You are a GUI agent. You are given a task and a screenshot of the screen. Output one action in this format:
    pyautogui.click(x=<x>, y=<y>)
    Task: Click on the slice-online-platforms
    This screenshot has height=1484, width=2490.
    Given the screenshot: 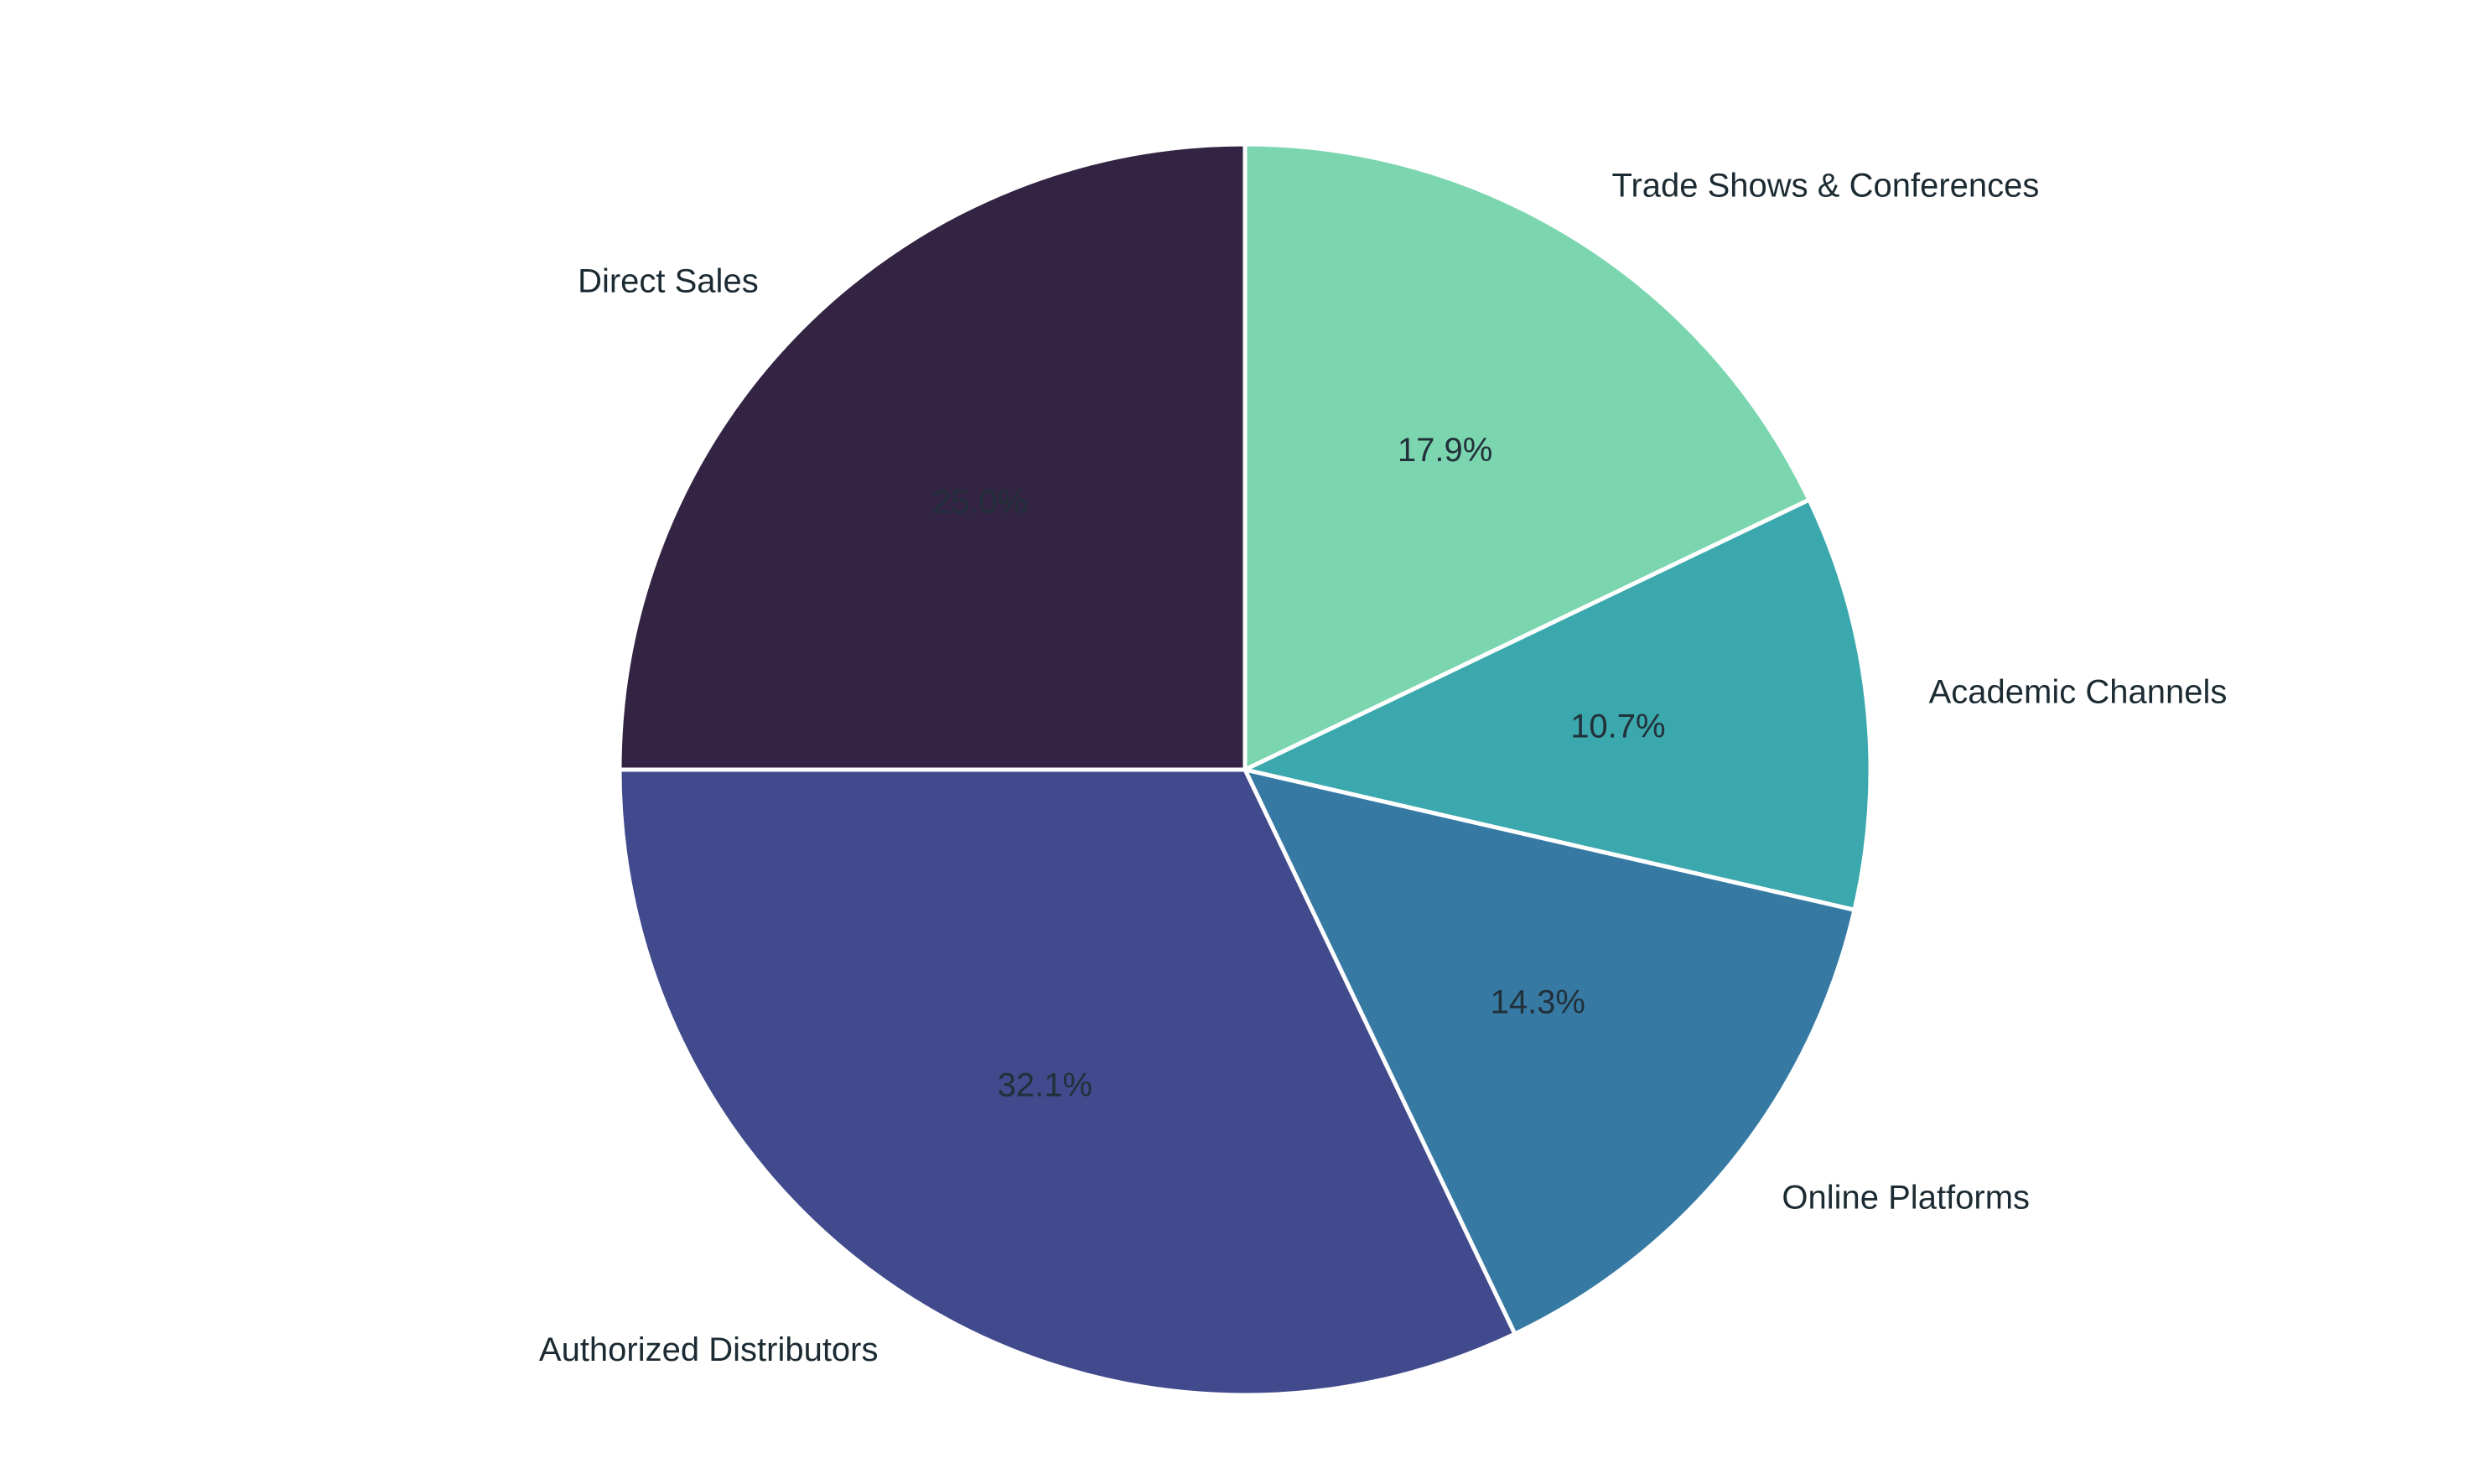 What is the action you would take?
    pyautogui.click(x=1549, y=1051)
    